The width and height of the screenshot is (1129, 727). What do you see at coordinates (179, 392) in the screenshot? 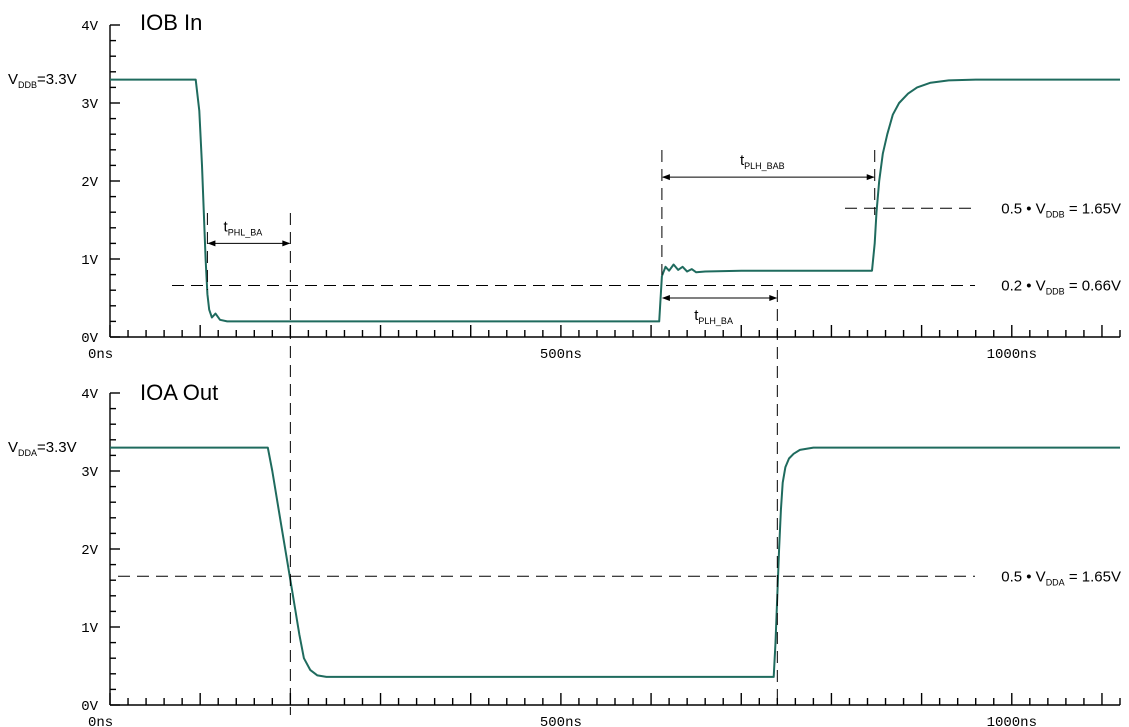
I see `panel-title: IOA Out` at bounding box center [179, 392].